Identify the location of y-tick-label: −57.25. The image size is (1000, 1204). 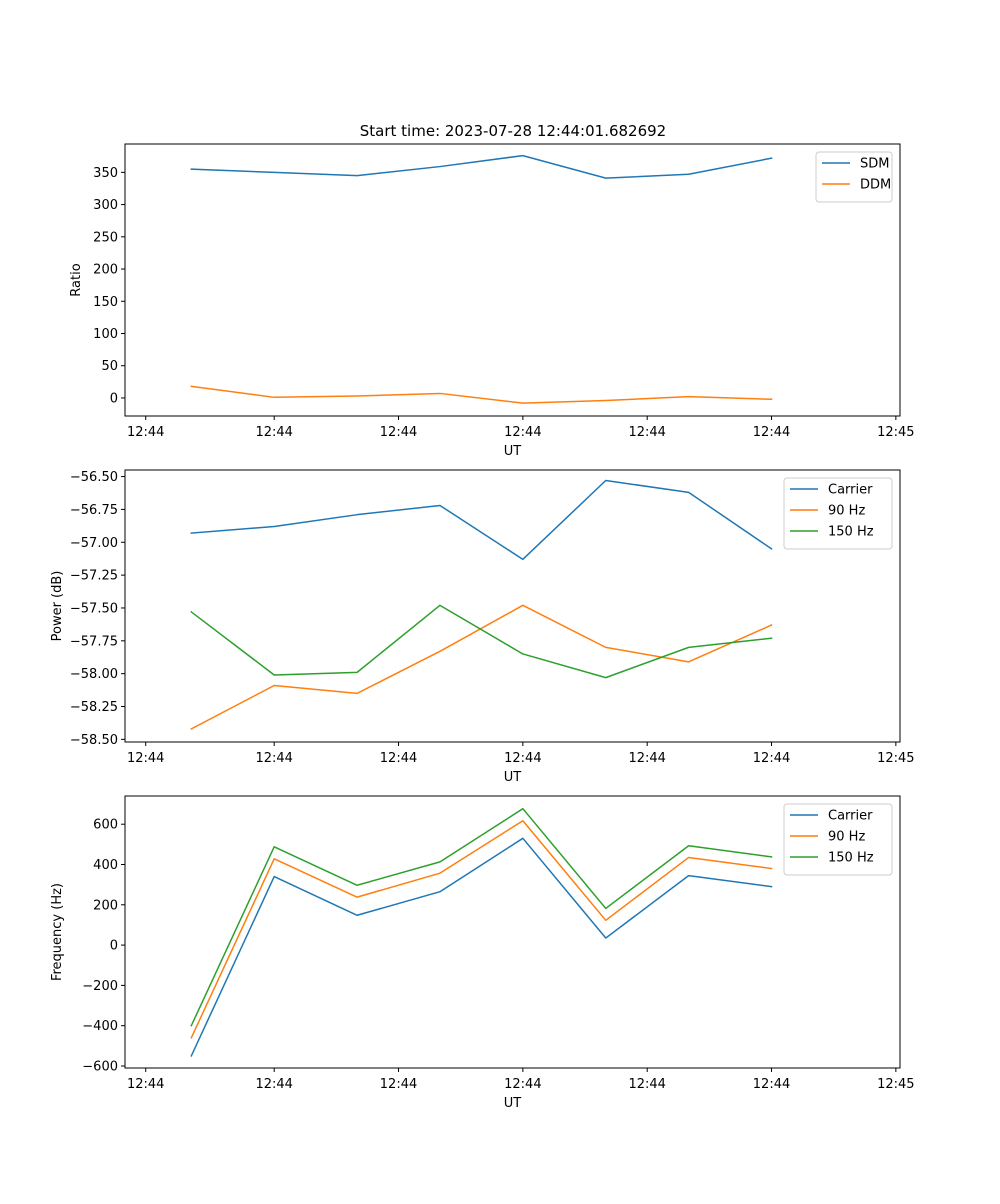
(94, 576).